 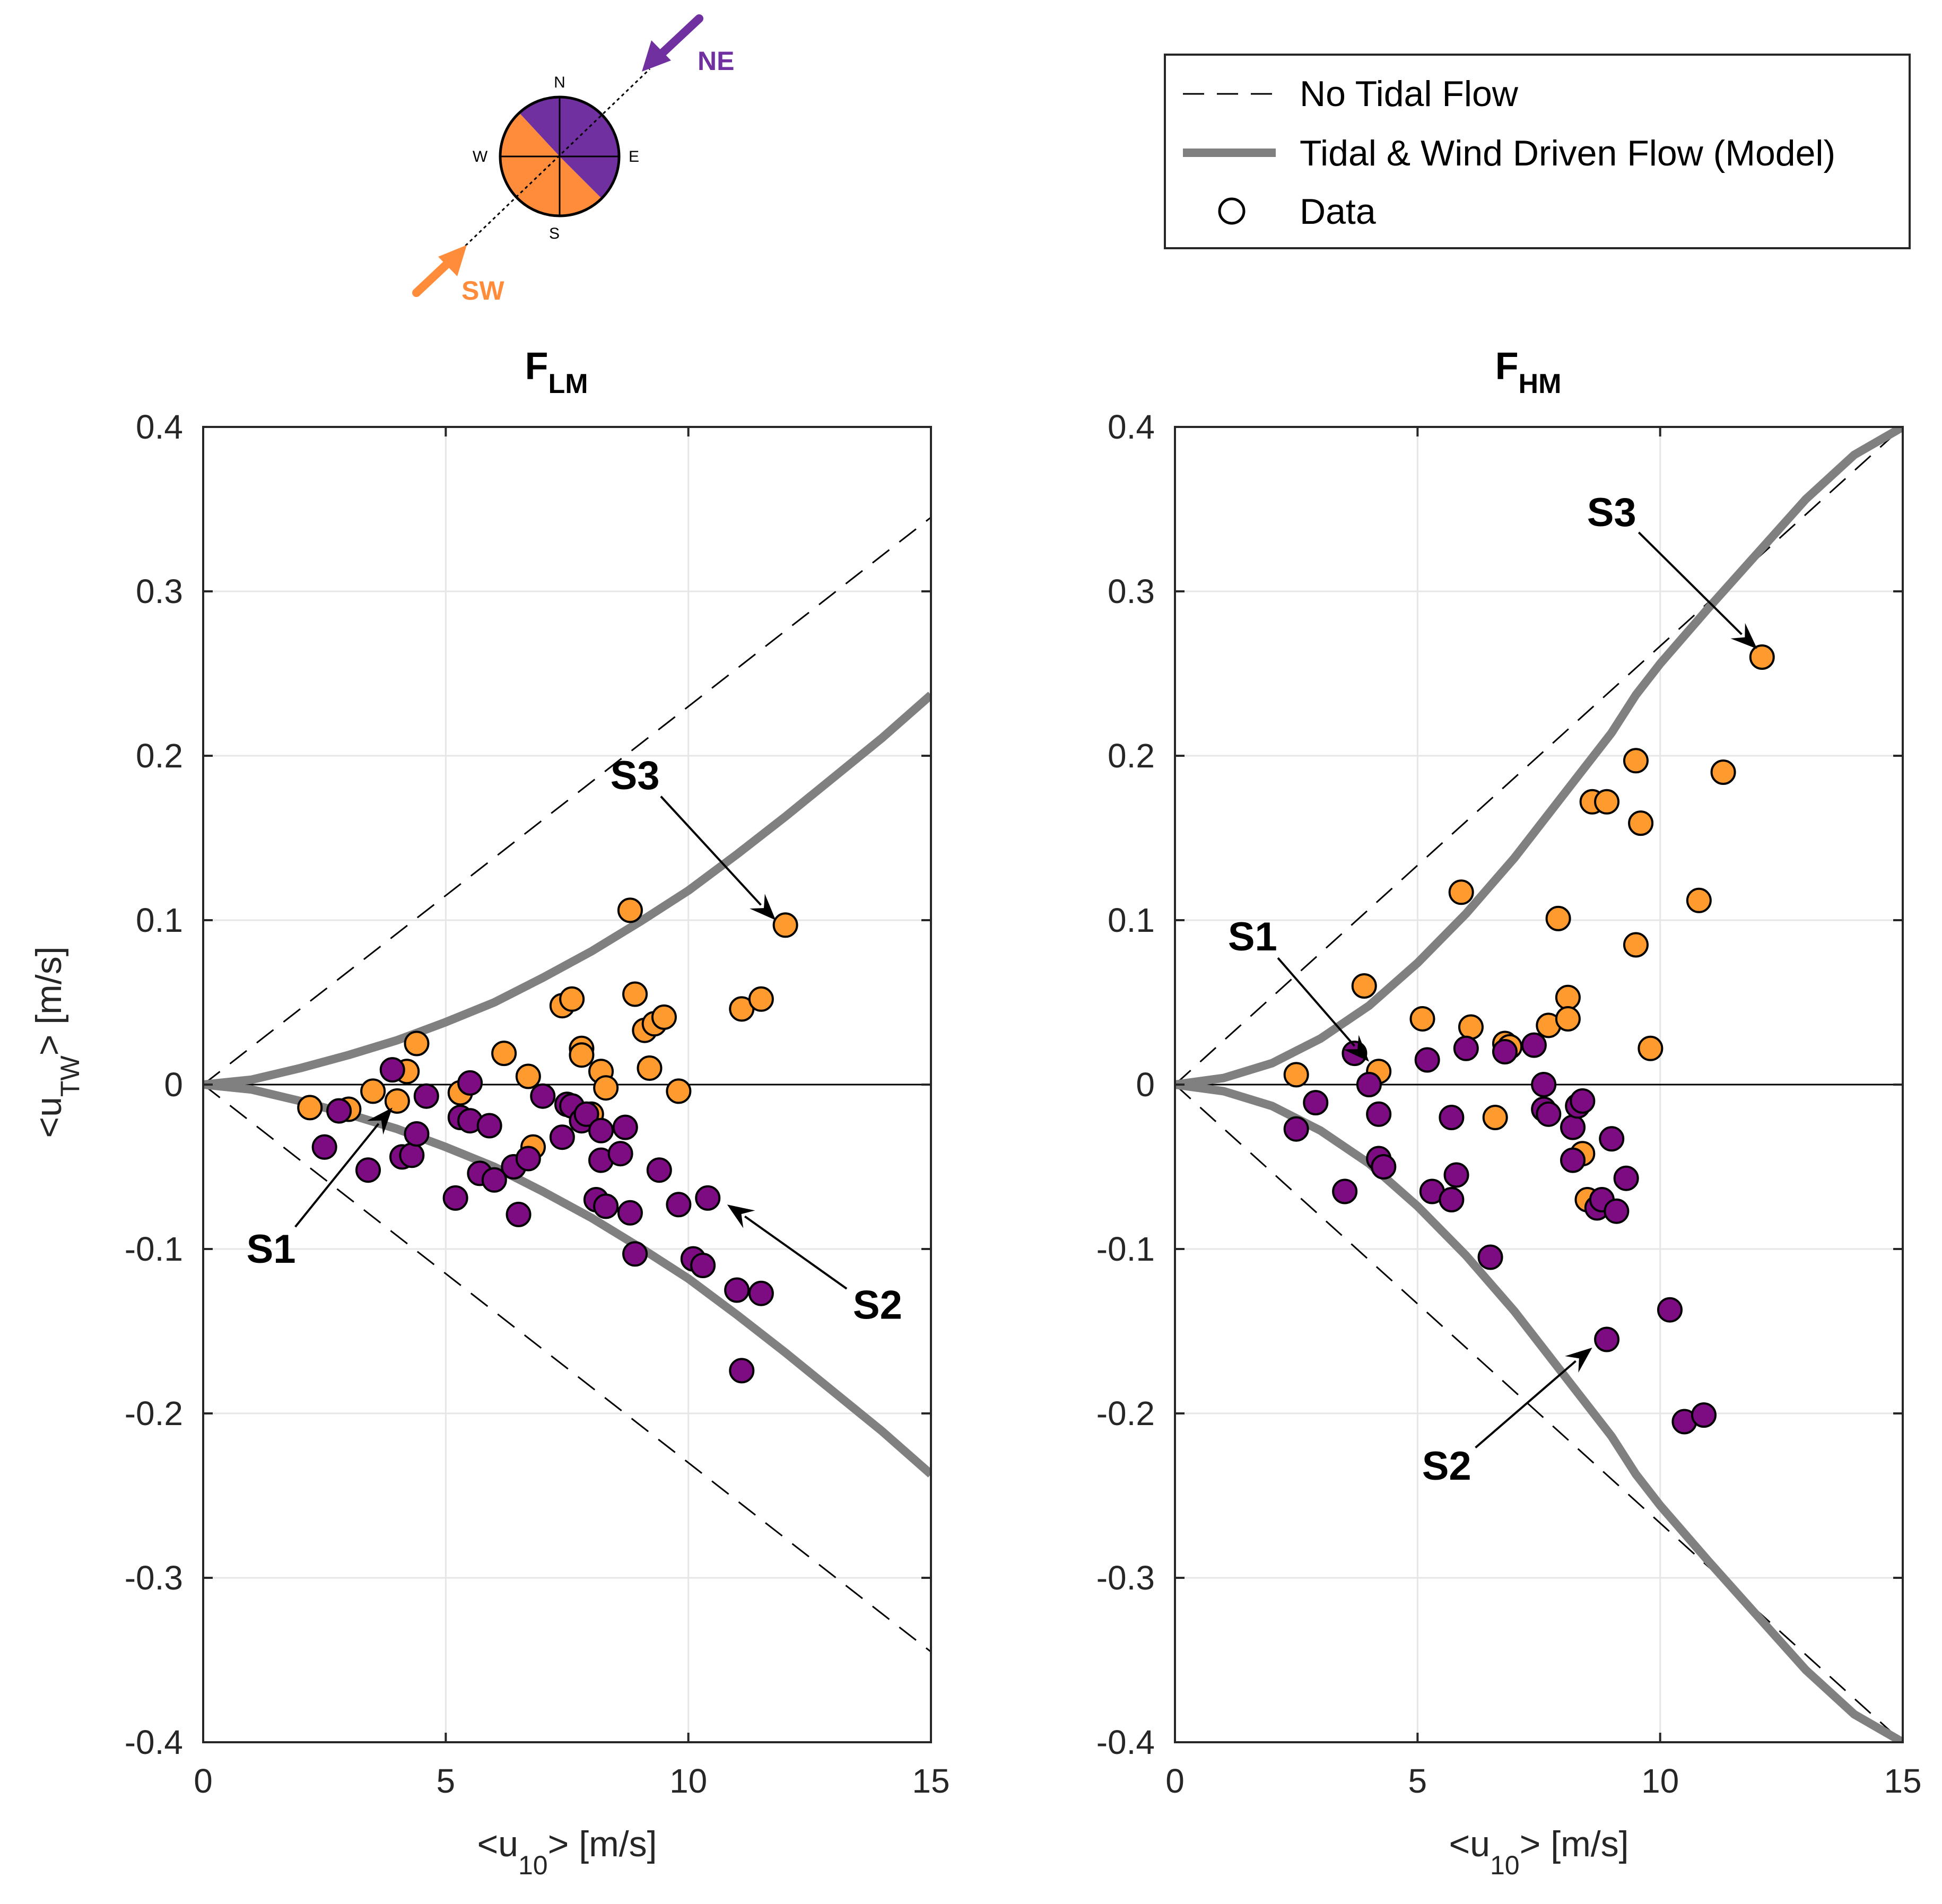 What do you see at coordinates (568, 384) in the screenshot?
I see `chart-title-subscript: LM` at bounding box center [568, 384].